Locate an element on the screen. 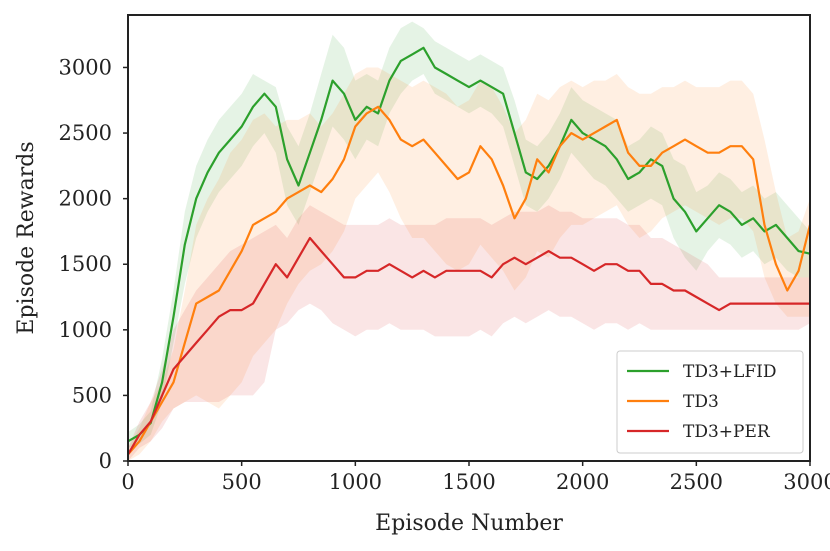 The height and width of the screenshot is (551, 830). y-tick-label: 0 is located at coordinates (105, 461).